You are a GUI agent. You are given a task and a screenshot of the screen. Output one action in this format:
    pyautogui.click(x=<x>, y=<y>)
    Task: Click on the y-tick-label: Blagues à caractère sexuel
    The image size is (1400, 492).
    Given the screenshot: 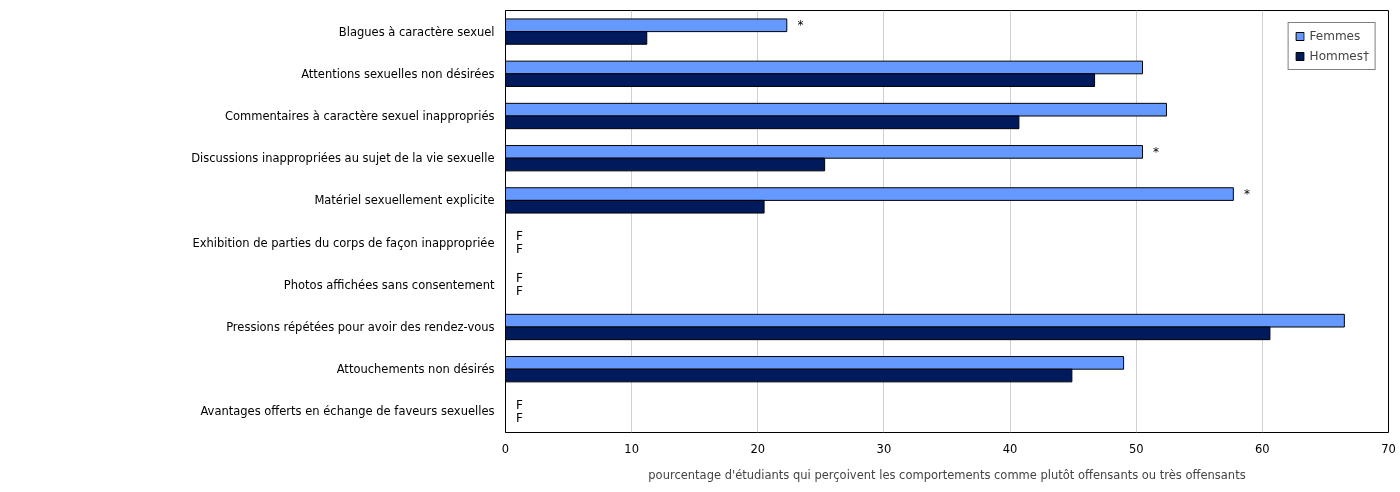 What is the action you would take?
    pyautogui.click(x=416, y=31)
    